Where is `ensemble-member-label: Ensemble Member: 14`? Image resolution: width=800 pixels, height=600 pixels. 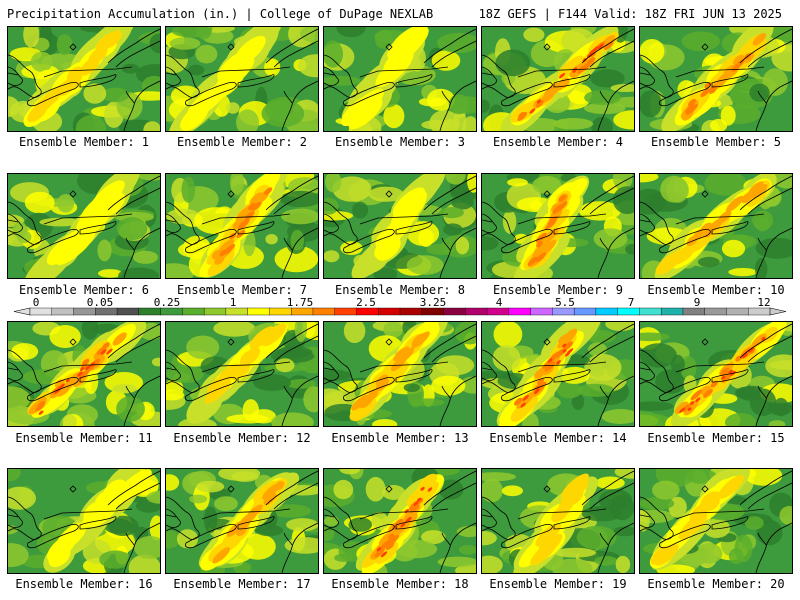 ensemble-member-label: Ensemble Member: 14 is located at coordinates (558, 438).